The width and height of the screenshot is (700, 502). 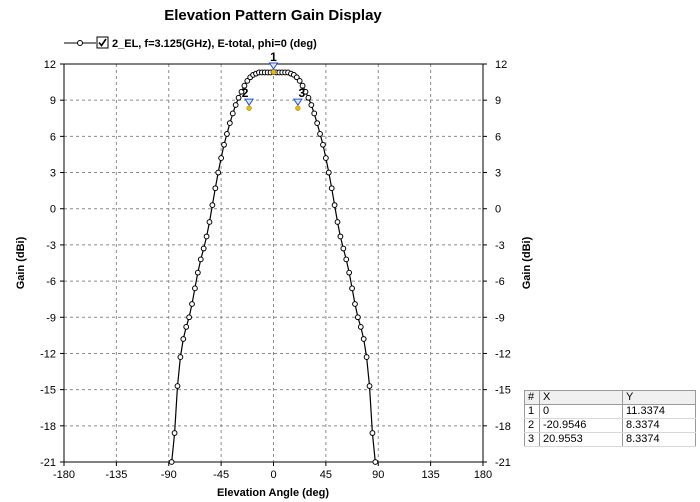 I want to click on marker-table-cell: 8.3374, so click(x=659, y=425).